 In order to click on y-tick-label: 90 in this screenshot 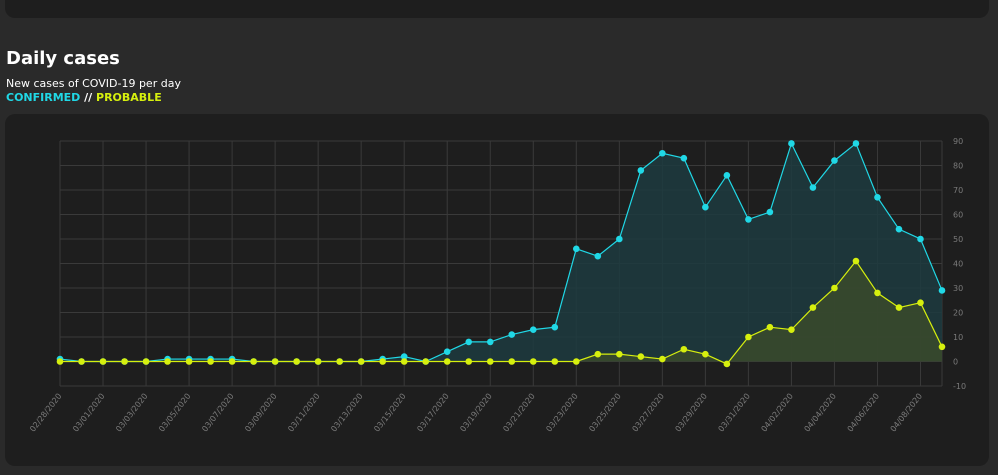, I will do `click(958, 141)`.